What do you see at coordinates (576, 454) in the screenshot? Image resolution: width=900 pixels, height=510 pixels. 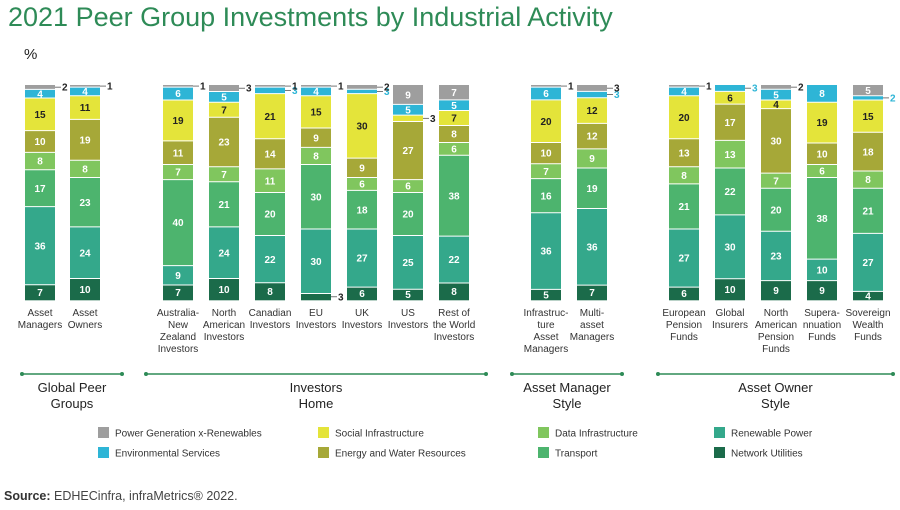 I see `legend-label: Transport` at bounding box center [576, 454].